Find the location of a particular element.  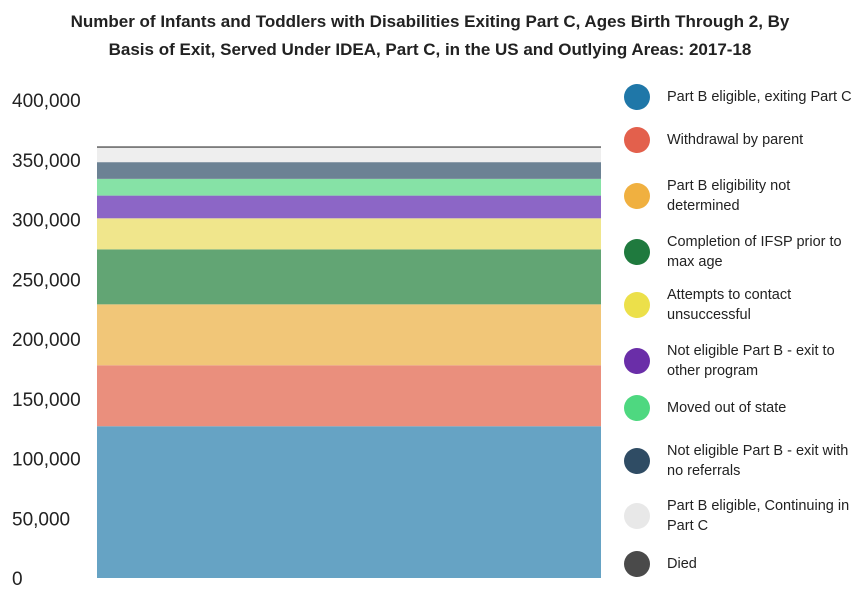

legend-item: Part B eligible, Continuing in Part C is located at coordinates (742, 516).